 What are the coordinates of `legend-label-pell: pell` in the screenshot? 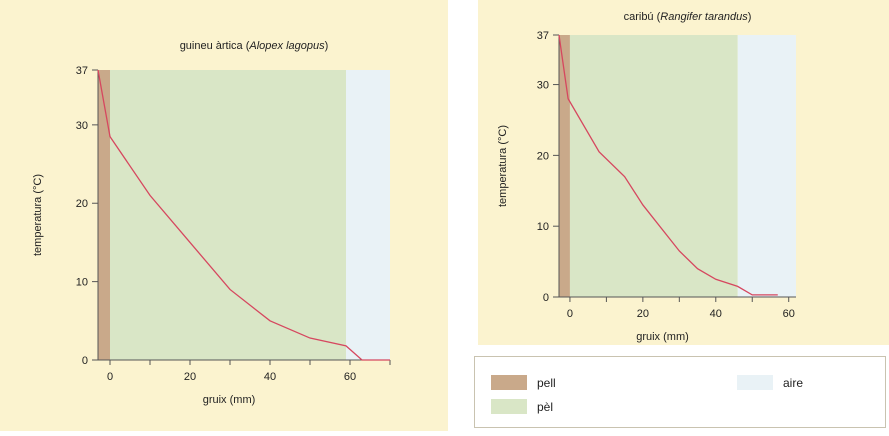 It's located at (546, 382).